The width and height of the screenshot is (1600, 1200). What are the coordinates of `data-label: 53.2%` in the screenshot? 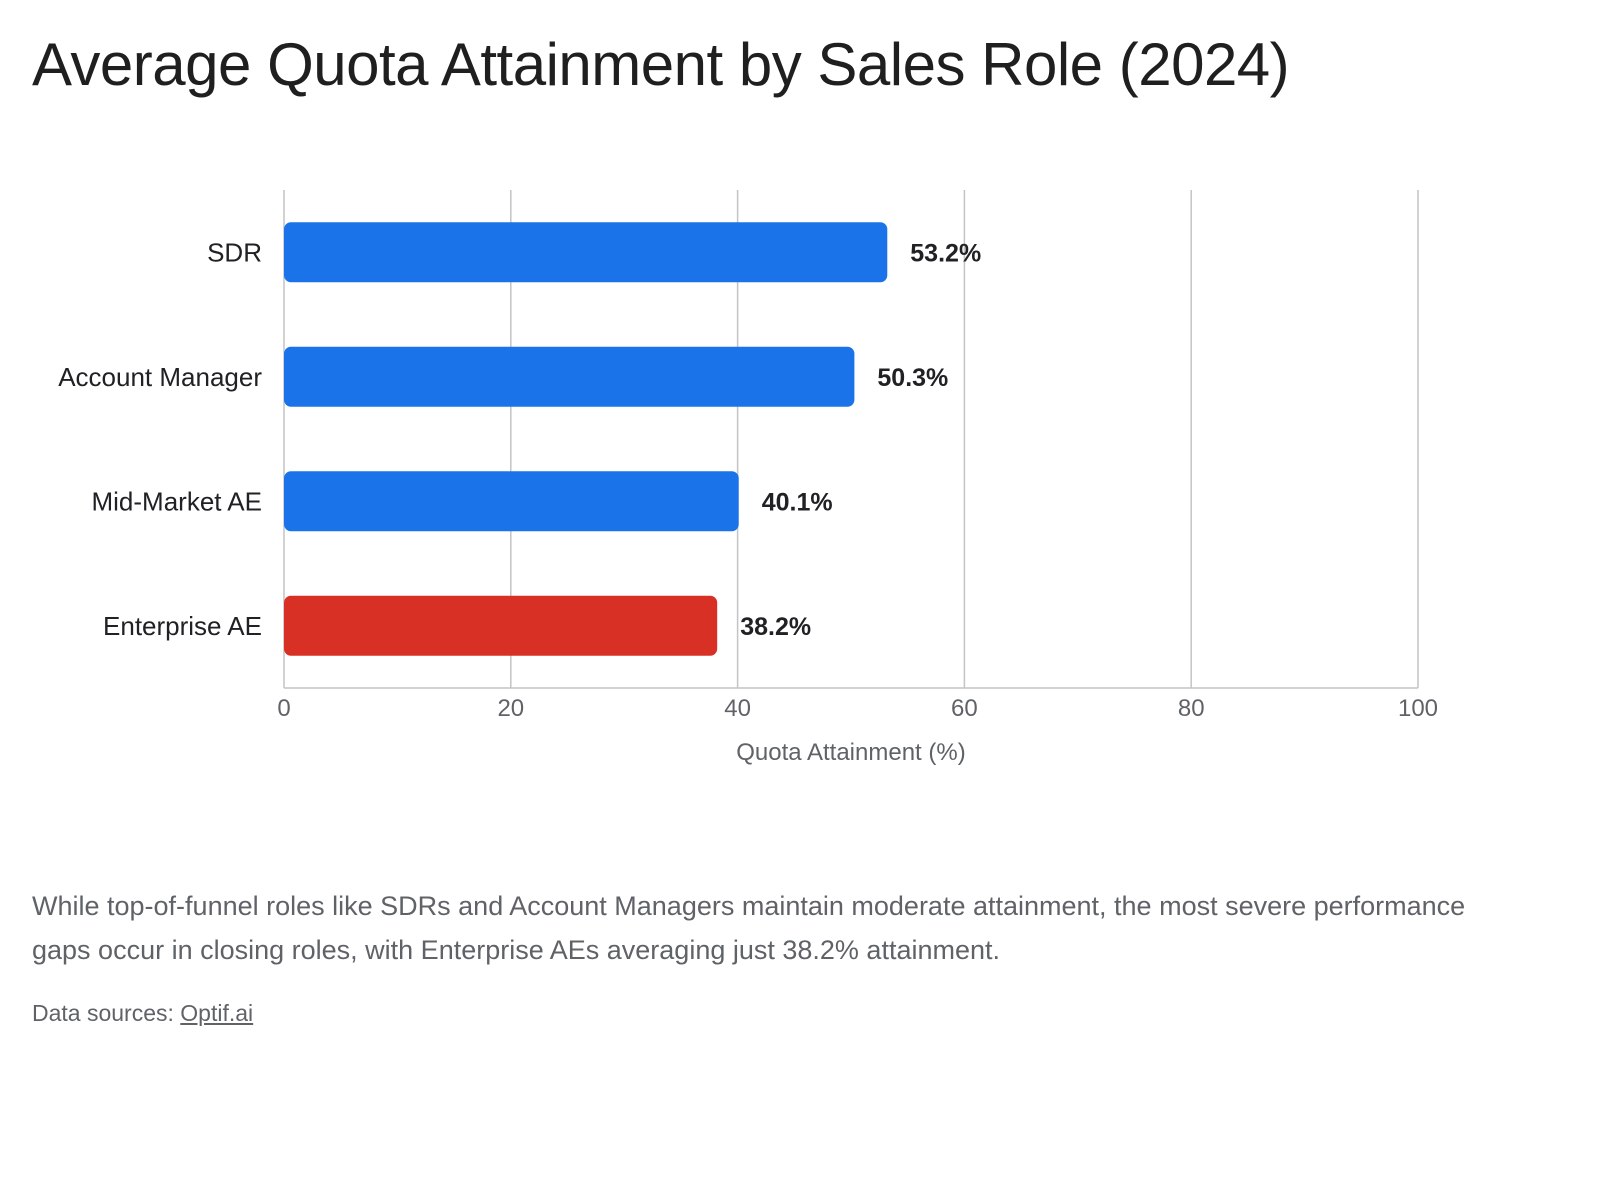 It's located at (945, 253).